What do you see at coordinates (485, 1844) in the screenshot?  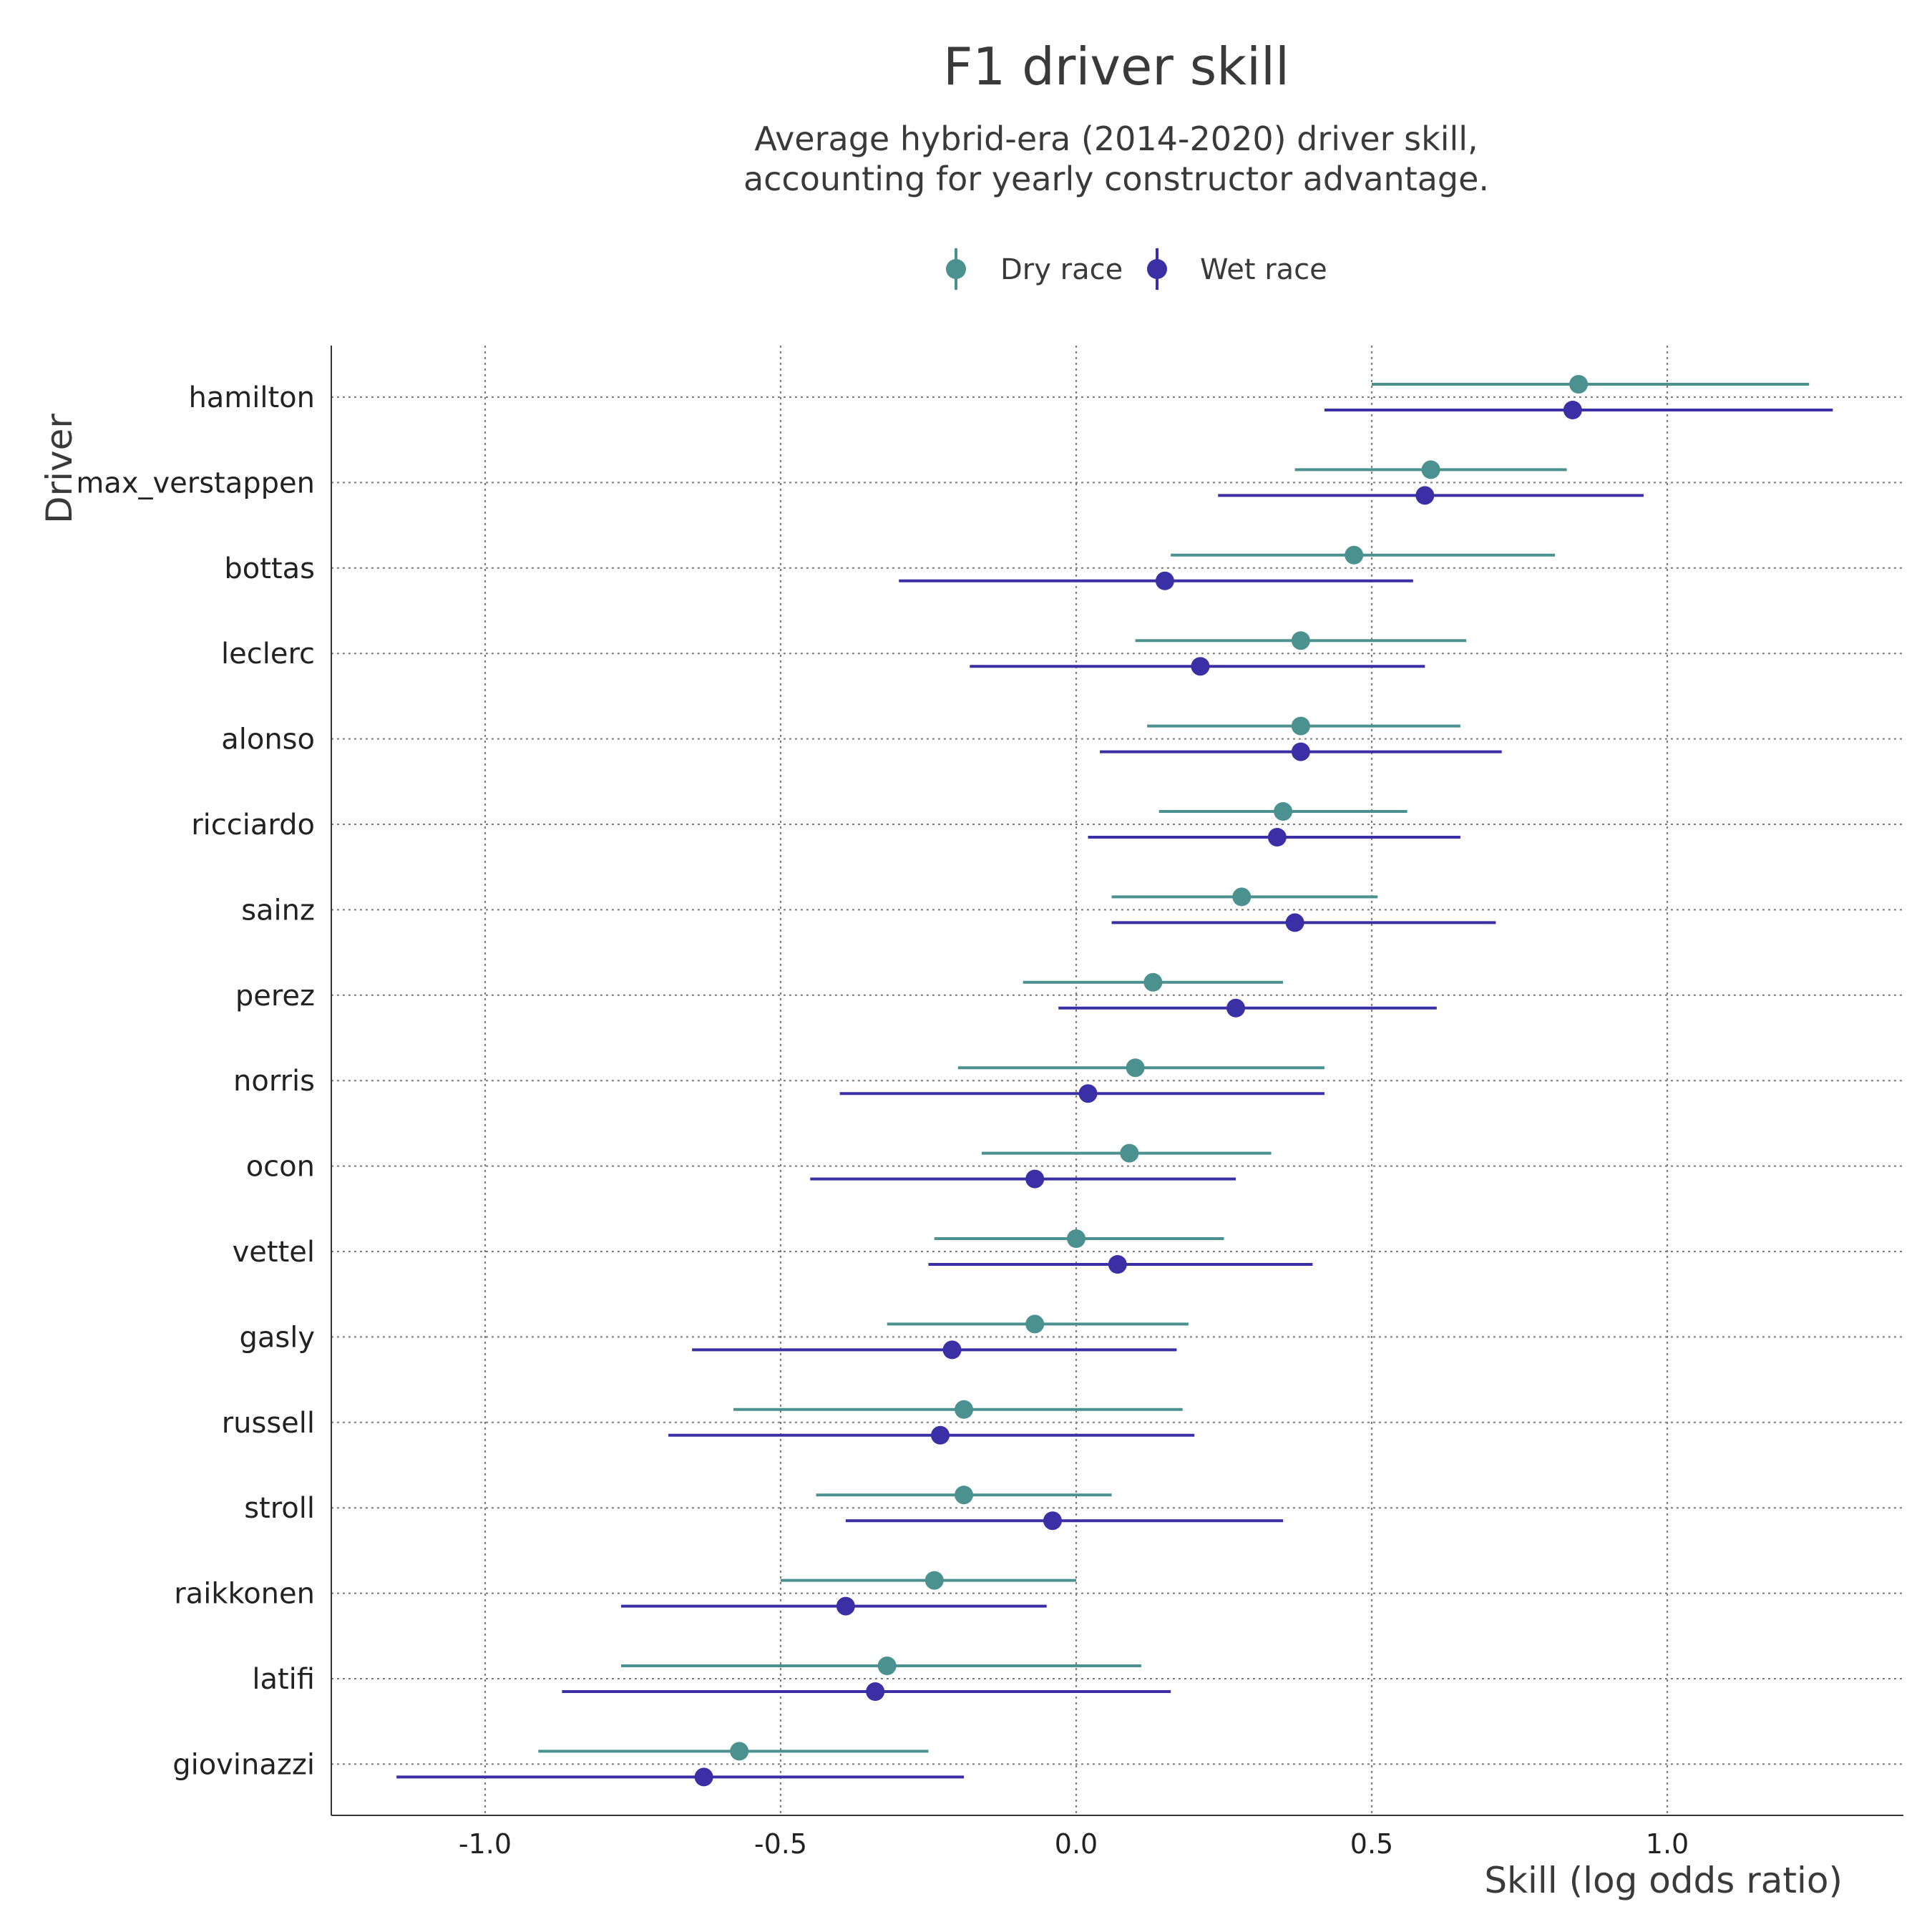 I see `x-tick-label: -1.0` at bounding box center [485, 1844].